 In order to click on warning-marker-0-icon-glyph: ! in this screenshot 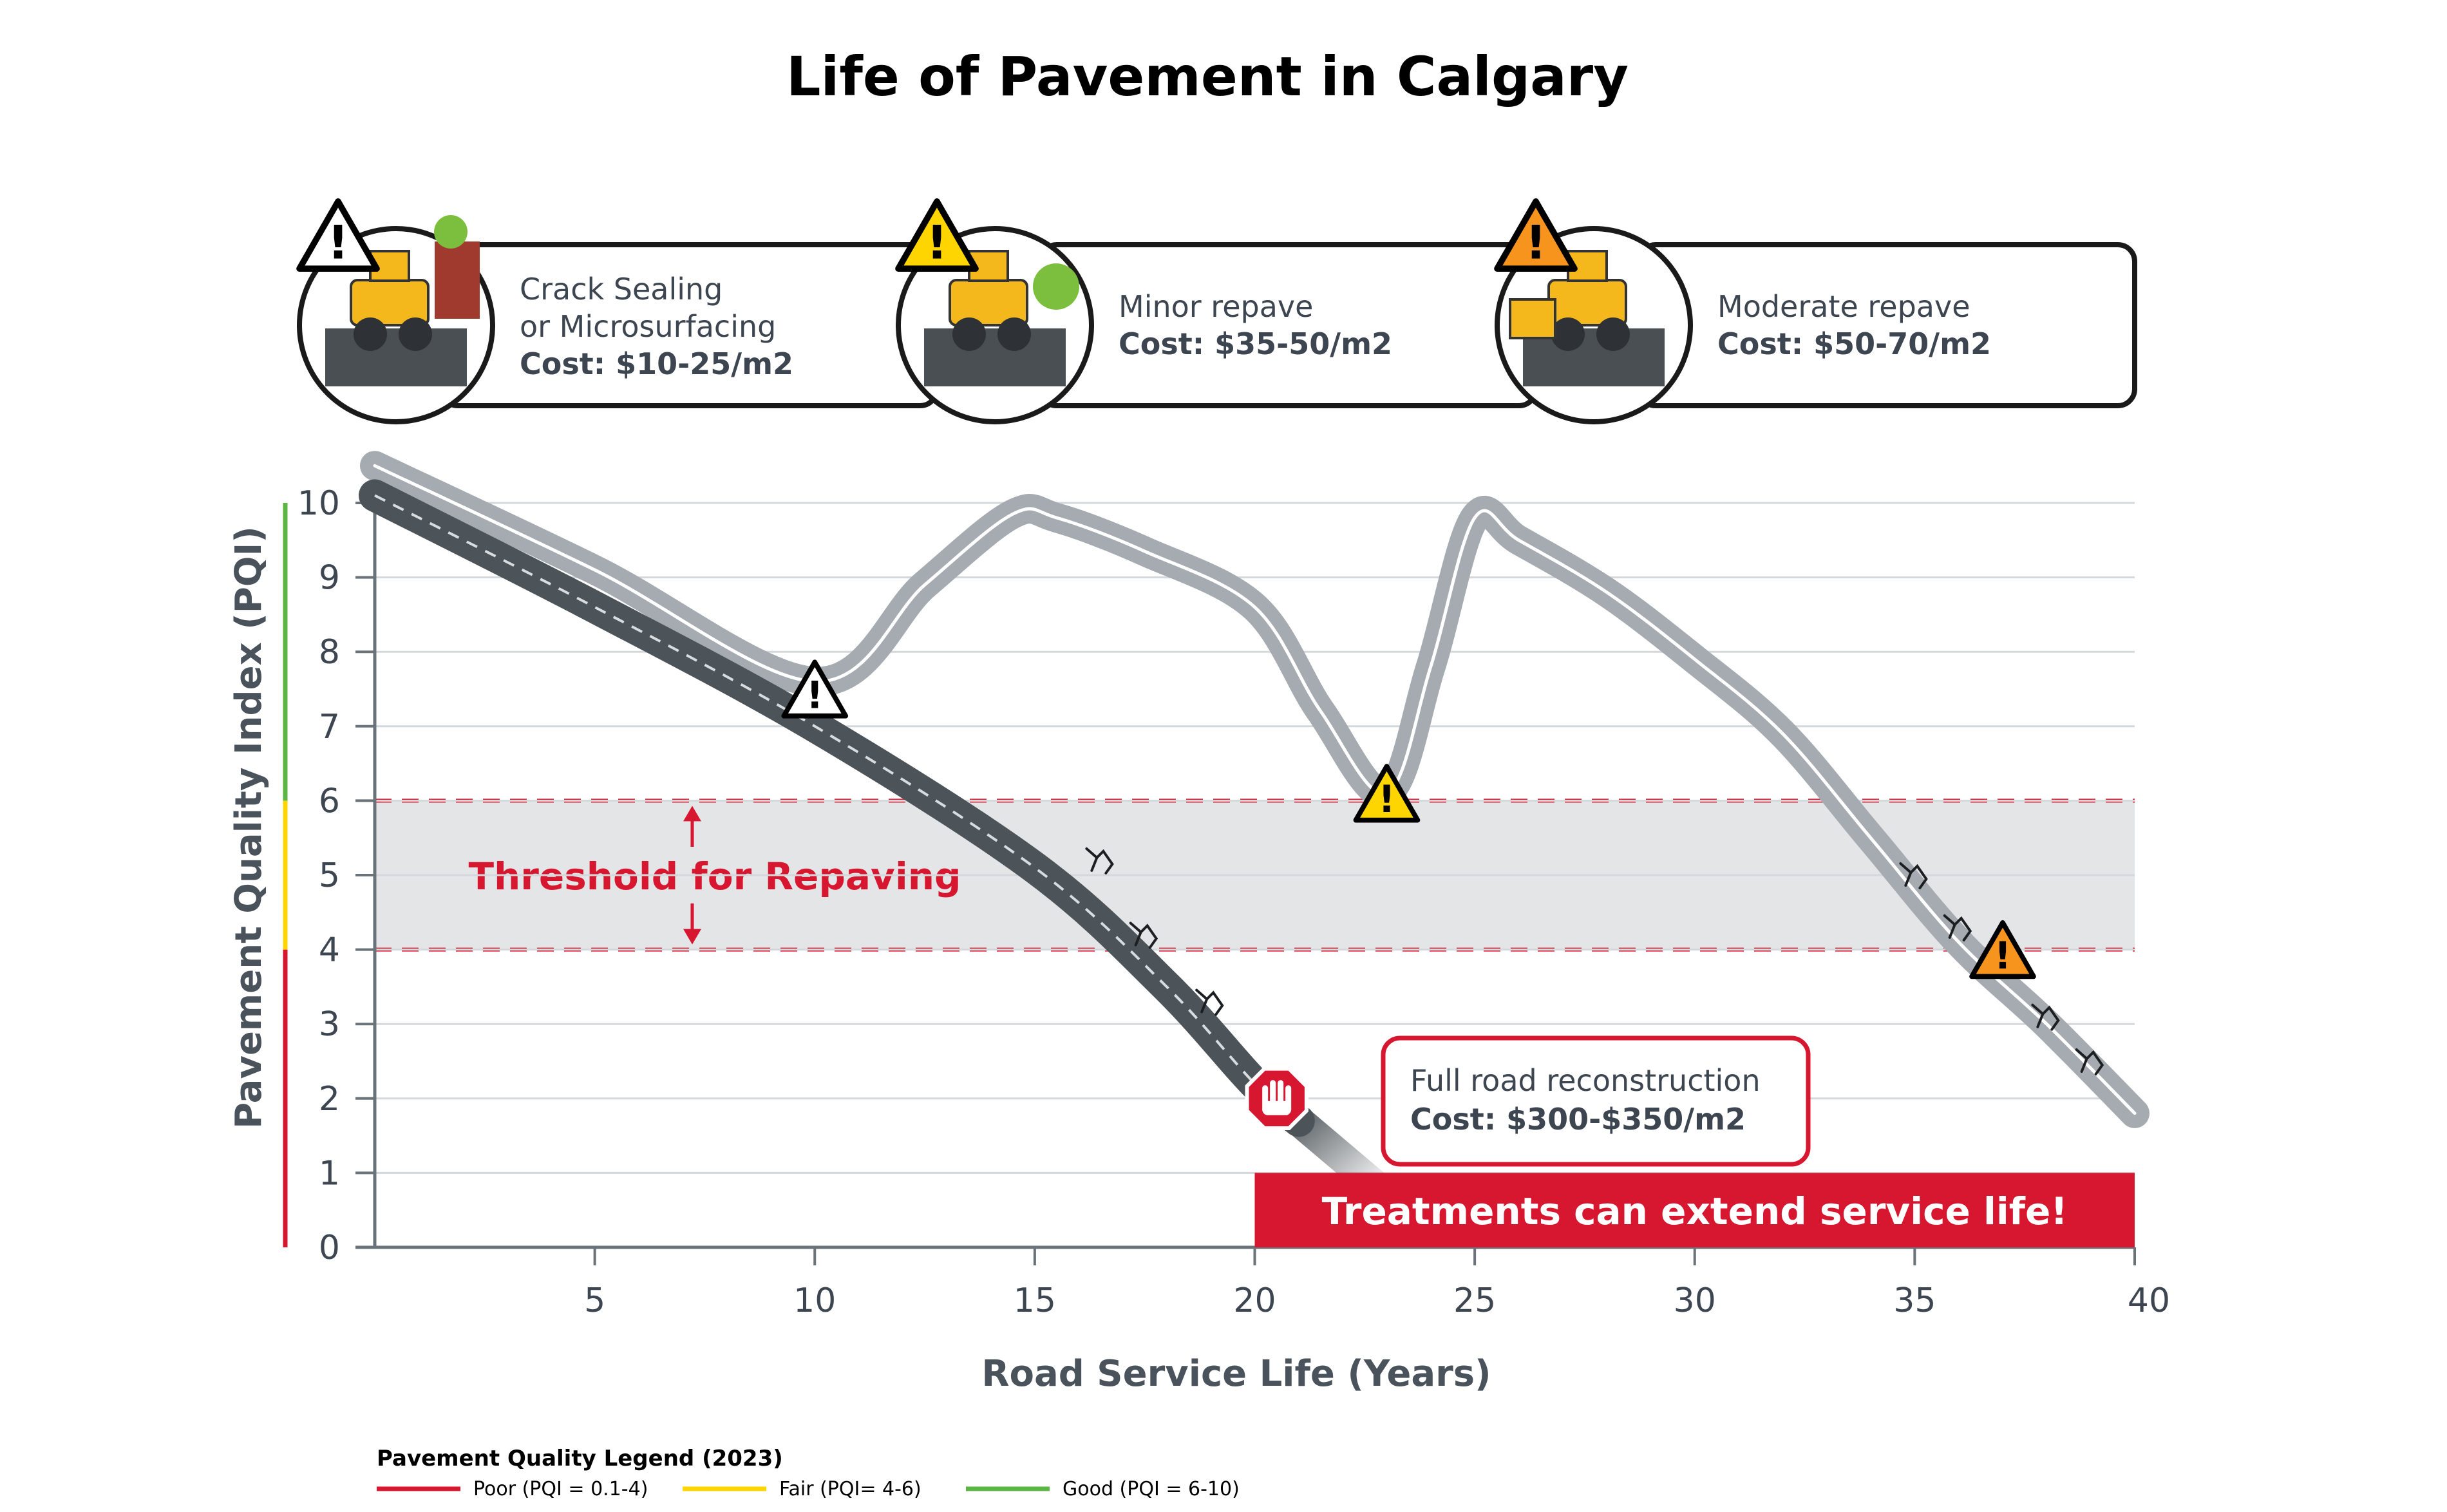, I will do `click(814, 695)`.